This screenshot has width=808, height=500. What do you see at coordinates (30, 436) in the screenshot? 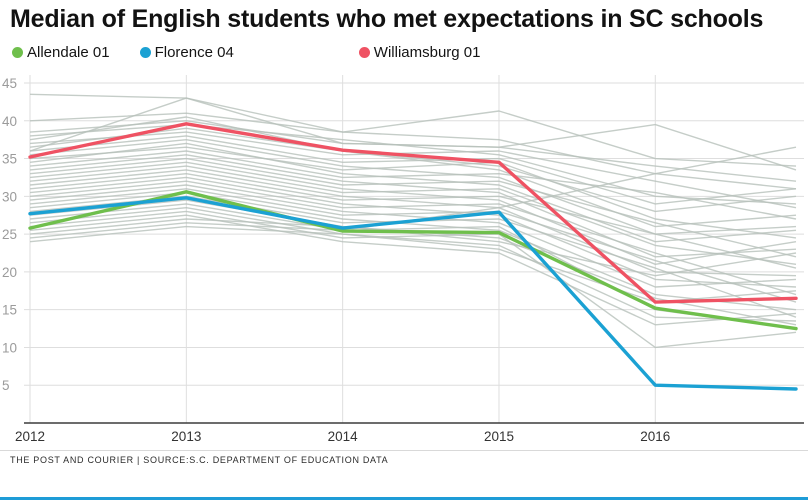
I see `svg-text: 2012` at bounding box center [30, 436].